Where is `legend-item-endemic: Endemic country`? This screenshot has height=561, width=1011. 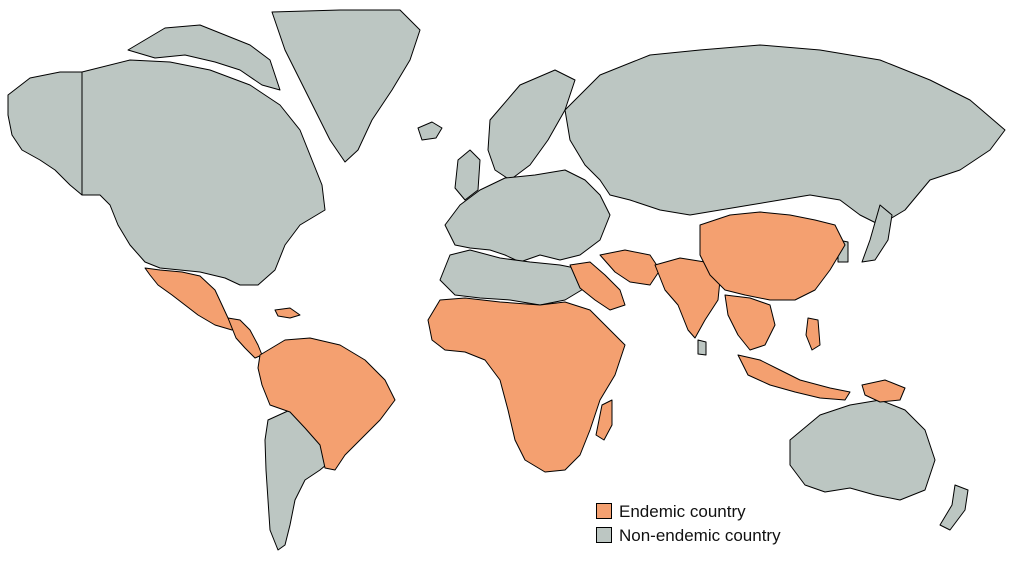
legend-item-endemic: Endemic country is located at coordinates (688, 511).